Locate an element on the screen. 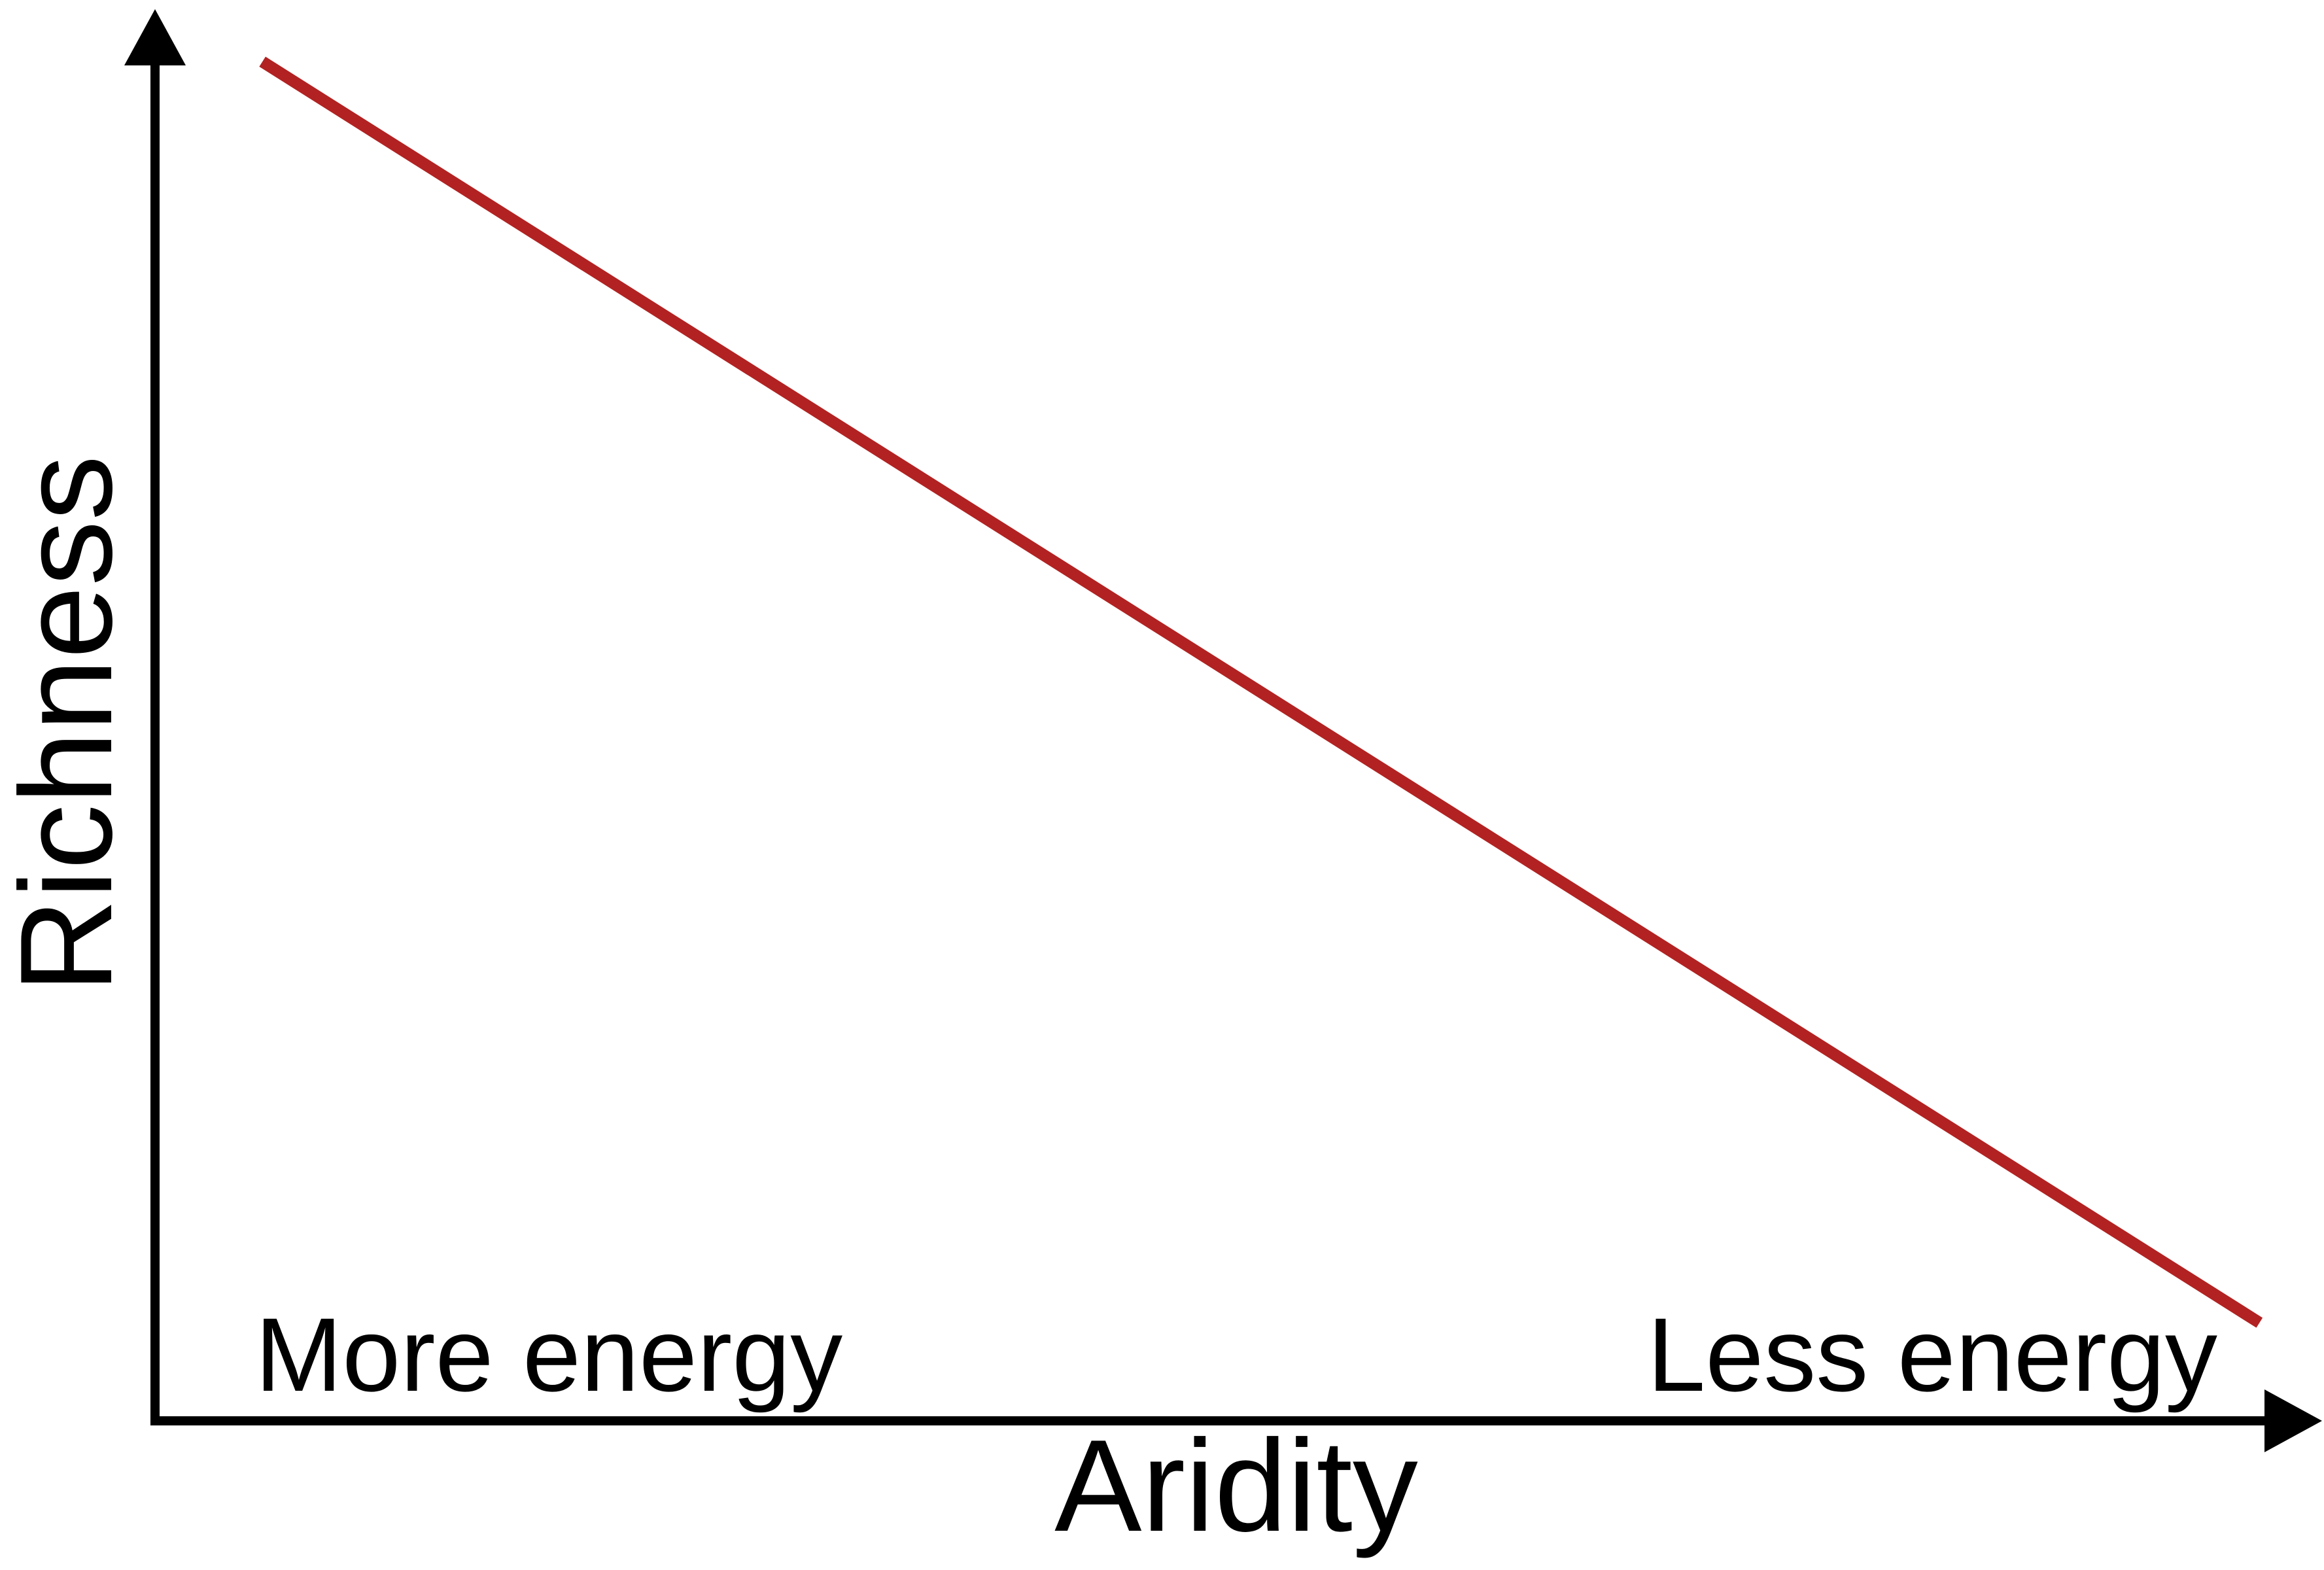  annotation-less-energy: Less energy is located at coordinates (1932, 1354).